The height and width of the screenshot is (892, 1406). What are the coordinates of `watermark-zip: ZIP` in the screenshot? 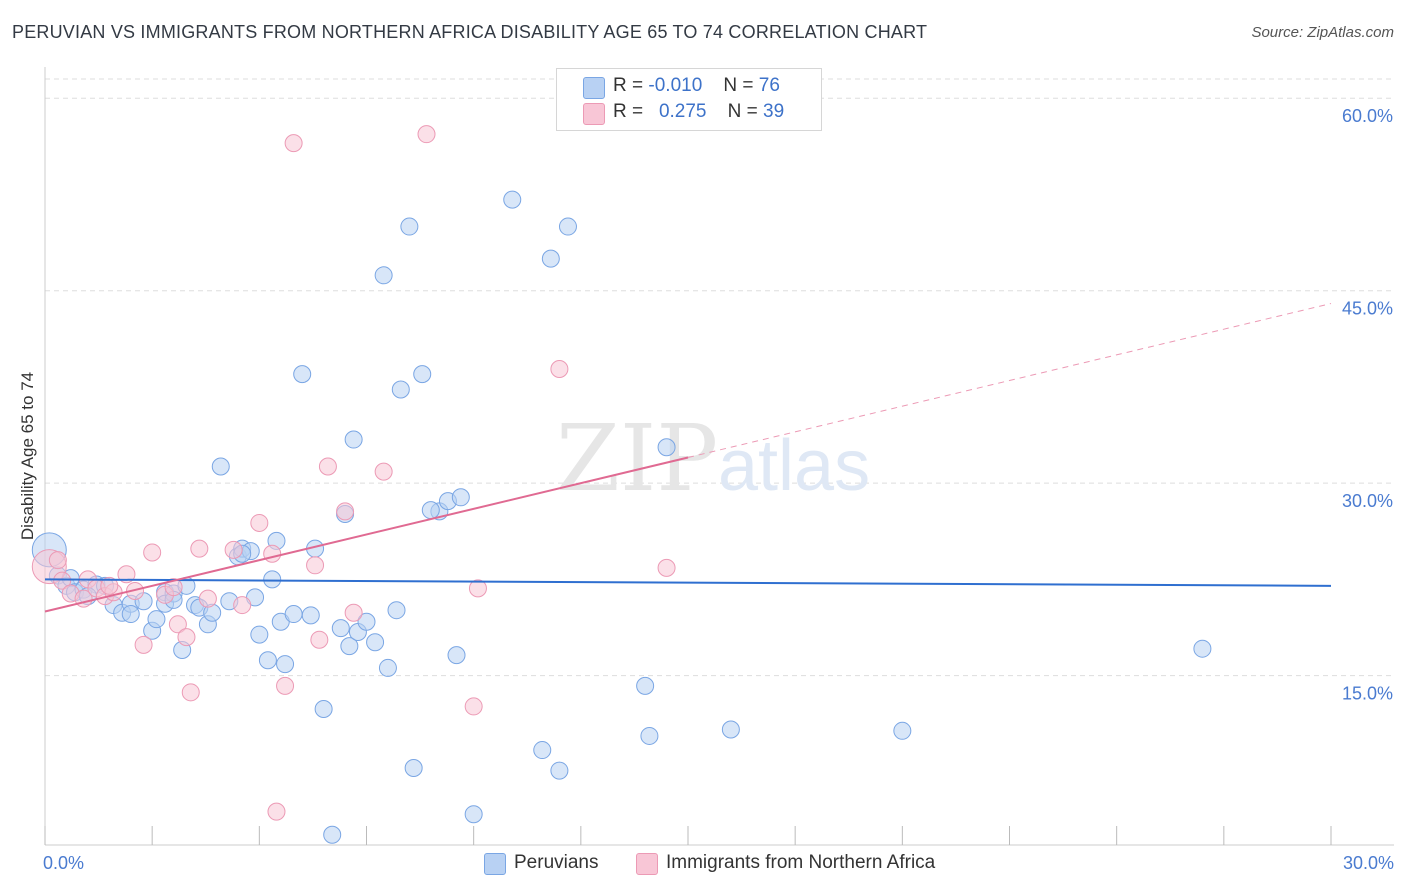 It's located at (637, 458).